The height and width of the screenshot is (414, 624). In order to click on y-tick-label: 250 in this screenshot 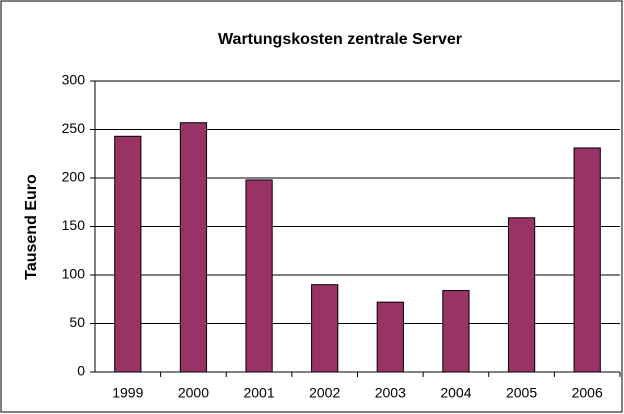, I will do `click(74, 128)`.